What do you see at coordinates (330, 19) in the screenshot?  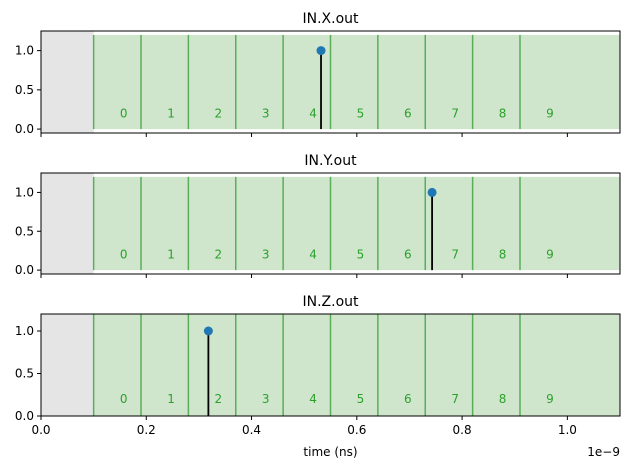 I see `subplot-title: IN.X.out` at bounding box center [330, 19].